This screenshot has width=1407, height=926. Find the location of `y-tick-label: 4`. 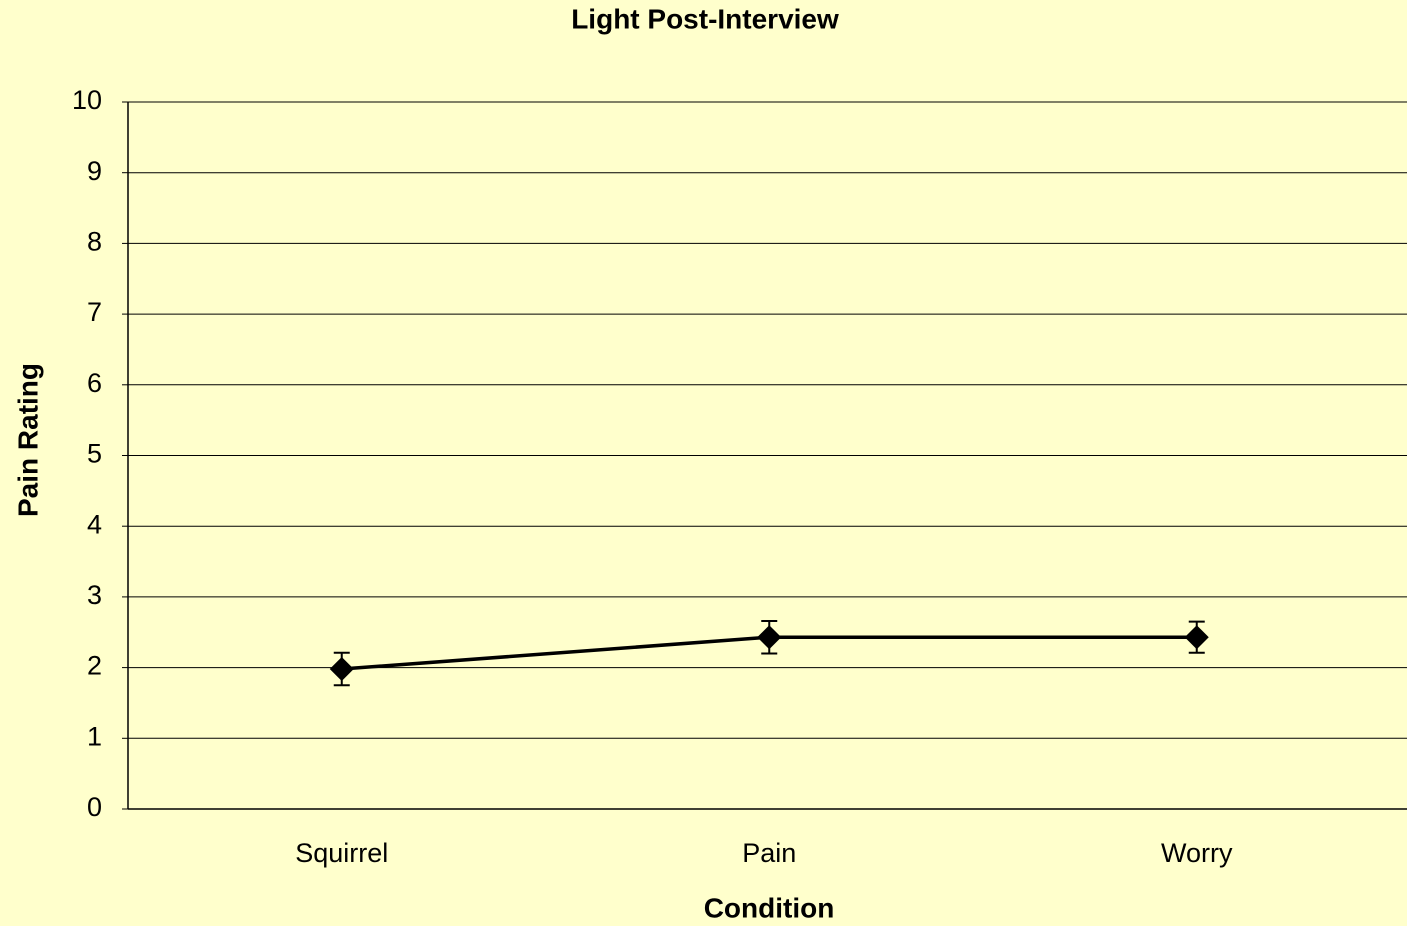

y-tick-label: 4 is located at coordinates (94, 524).